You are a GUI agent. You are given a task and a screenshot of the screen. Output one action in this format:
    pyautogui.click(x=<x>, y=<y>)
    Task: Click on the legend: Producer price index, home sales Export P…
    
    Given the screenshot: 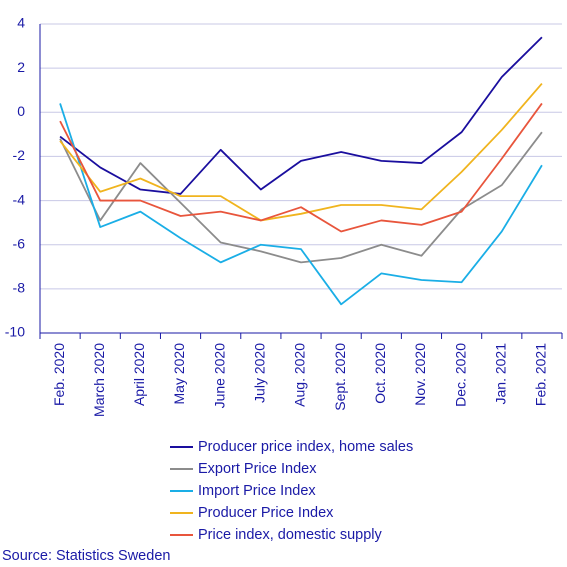 What is the action you would take?
    pyautogui.click(x=291, y=491)
    